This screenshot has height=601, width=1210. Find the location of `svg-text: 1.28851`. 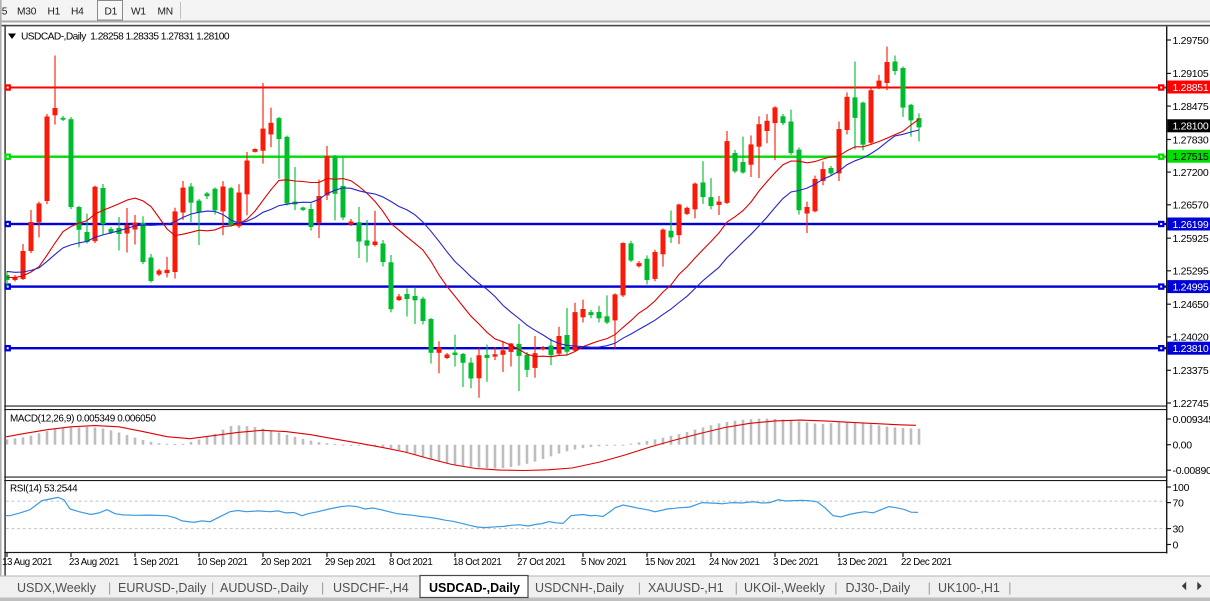

svg-text: 1.28851 is located at coordinates (1191, 88).